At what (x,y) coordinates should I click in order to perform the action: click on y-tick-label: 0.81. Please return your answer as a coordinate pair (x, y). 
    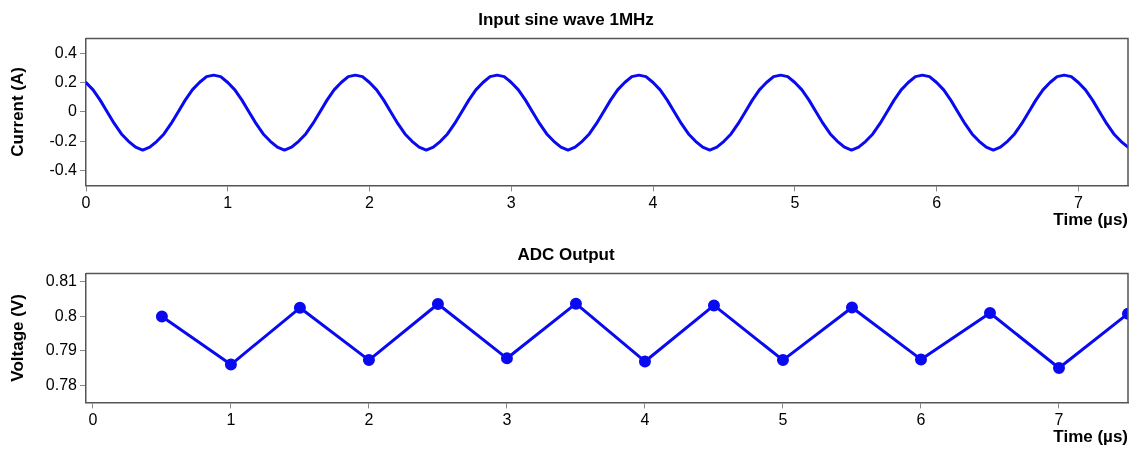
    Looking at the image, I should click on (61, 281).